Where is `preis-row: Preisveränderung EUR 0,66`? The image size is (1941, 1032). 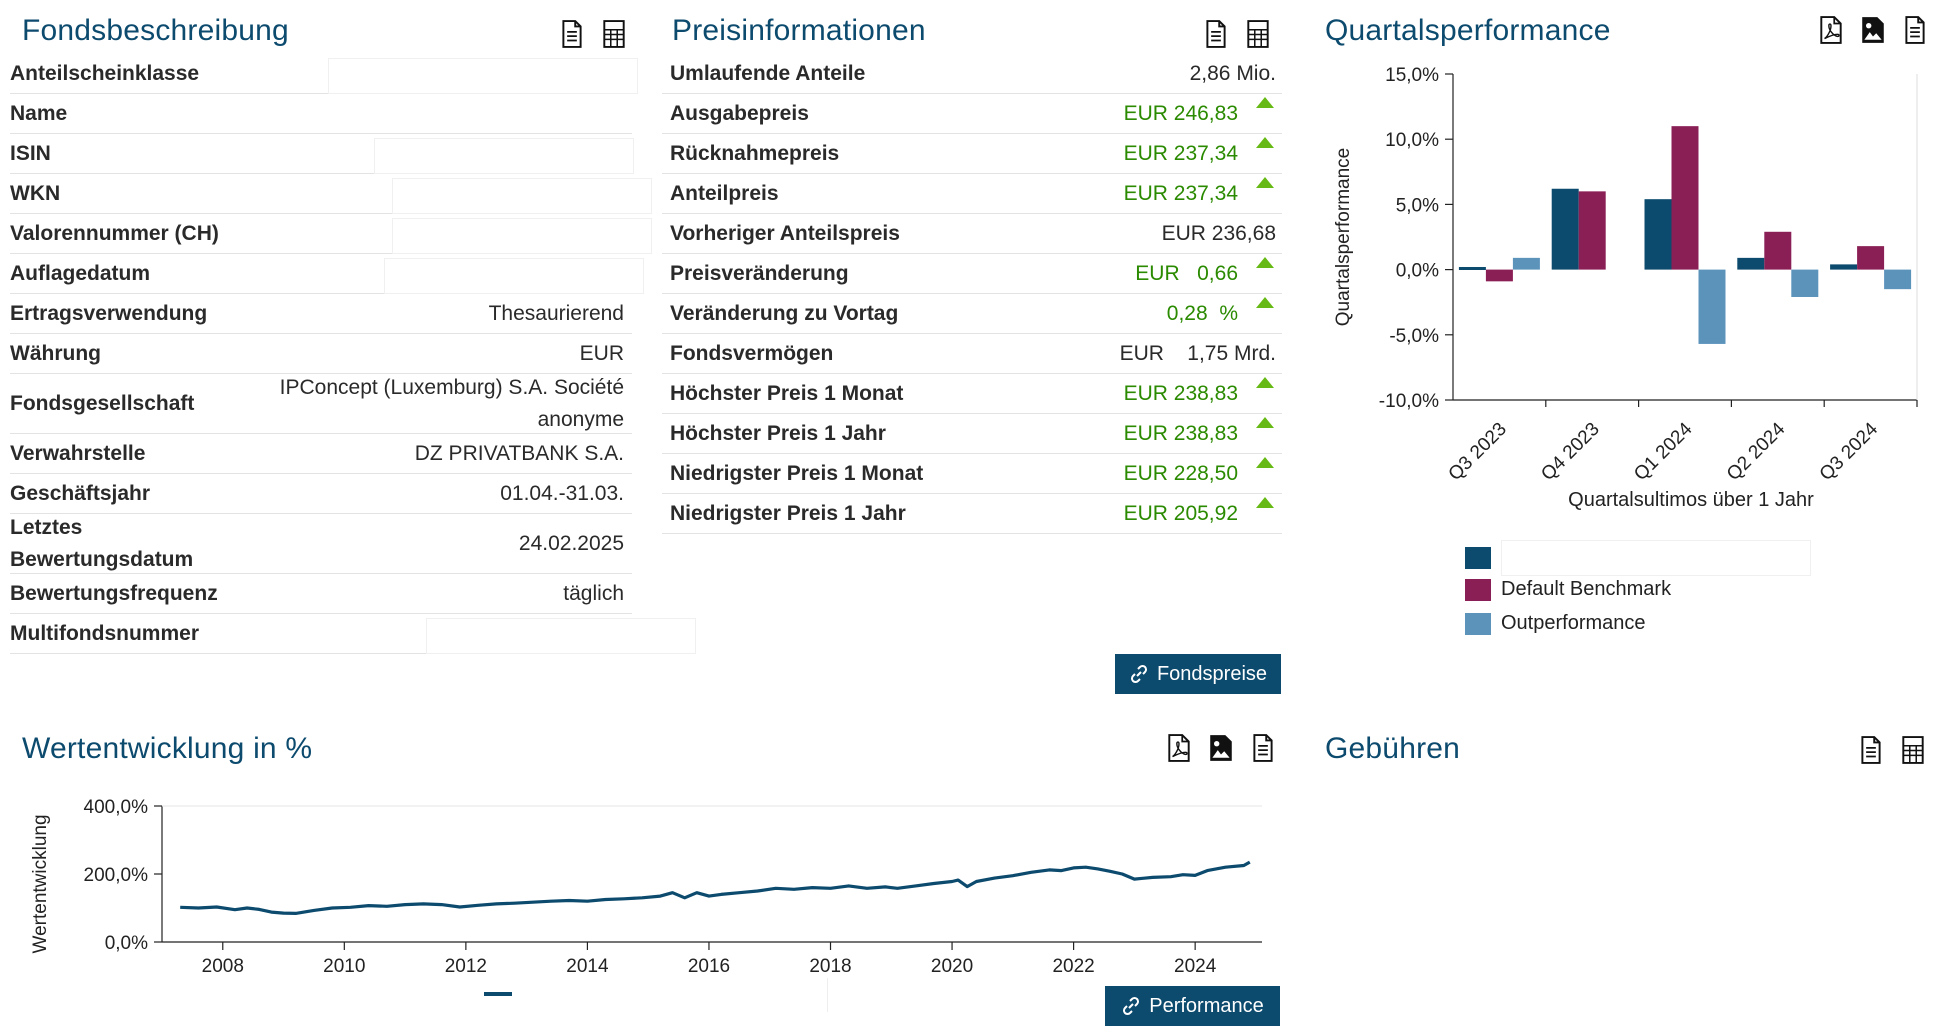
preis-row: Preisveränderung EUR 0,66 is located at coordinates (972, 274).